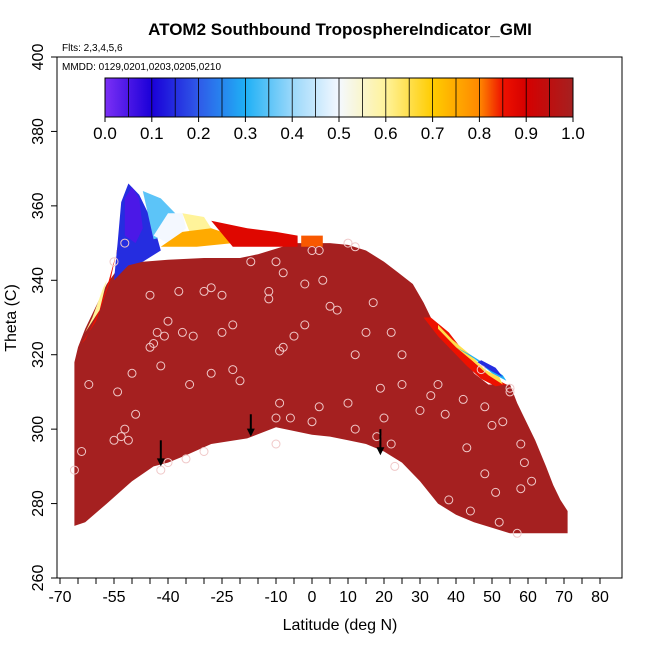 The width and height of the screenshot is (650, 650). Describe the element at coordinates (526, 133) in the screenshot. I see `colorbar-tick-label: 0.9` at that location.